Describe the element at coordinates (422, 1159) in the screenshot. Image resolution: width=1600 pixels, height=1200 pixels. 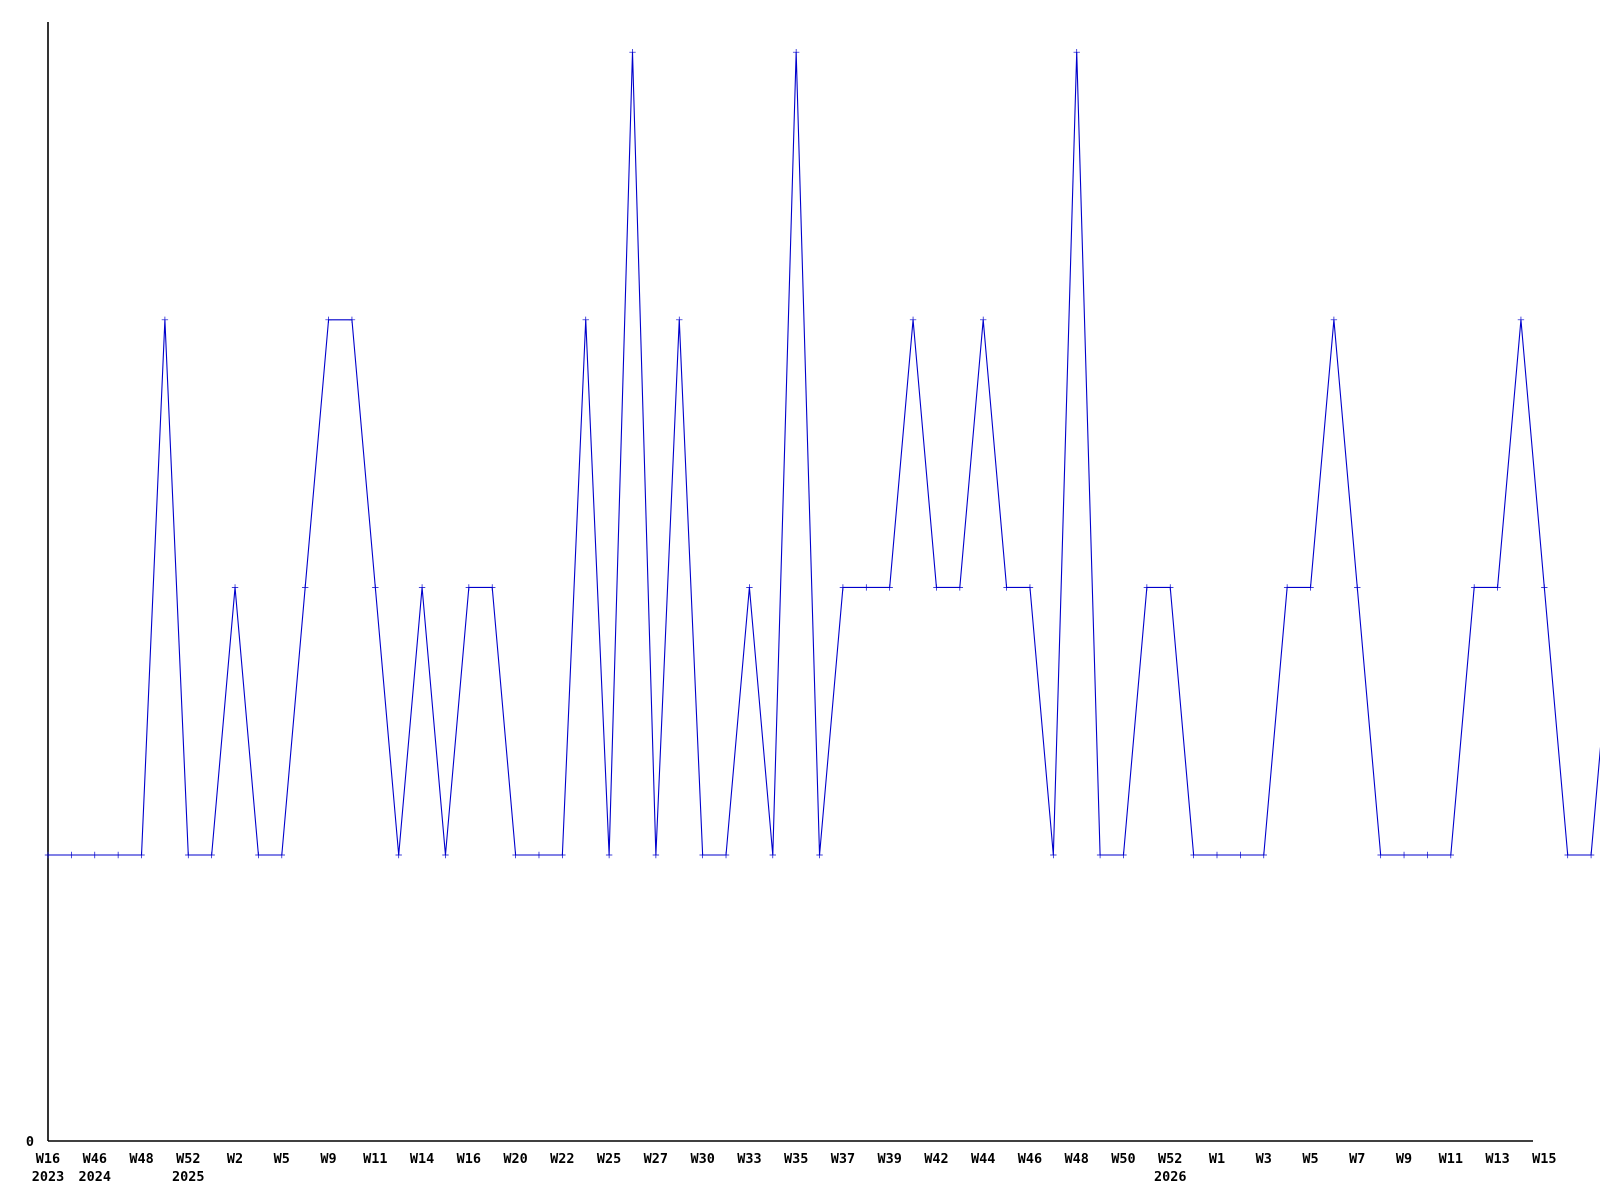
I see `x-tick-label: W14` at that location.